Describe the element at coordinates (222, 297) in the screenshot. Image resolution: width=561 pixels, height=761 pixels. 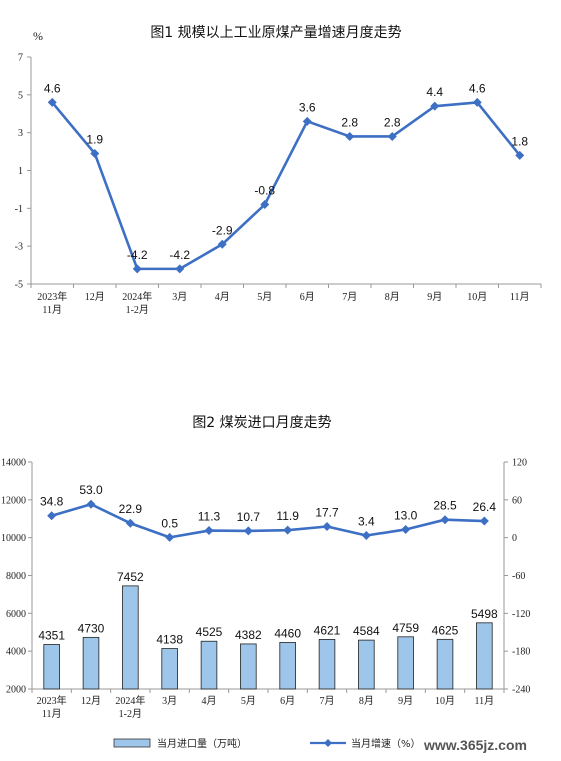
I see `chart1-x-tick-label: 4月` at that location.